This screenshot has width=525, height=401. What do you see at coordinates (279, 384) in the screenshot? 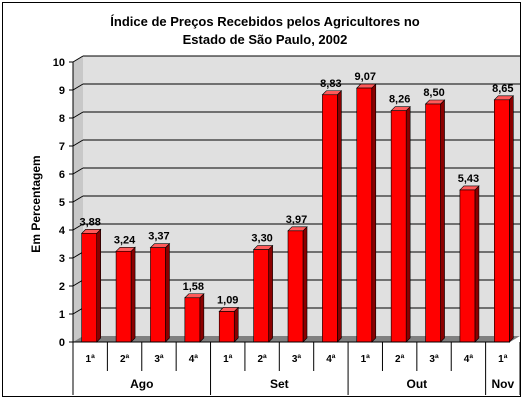
I see `group-label: Set` at bounding box center [279, 384].